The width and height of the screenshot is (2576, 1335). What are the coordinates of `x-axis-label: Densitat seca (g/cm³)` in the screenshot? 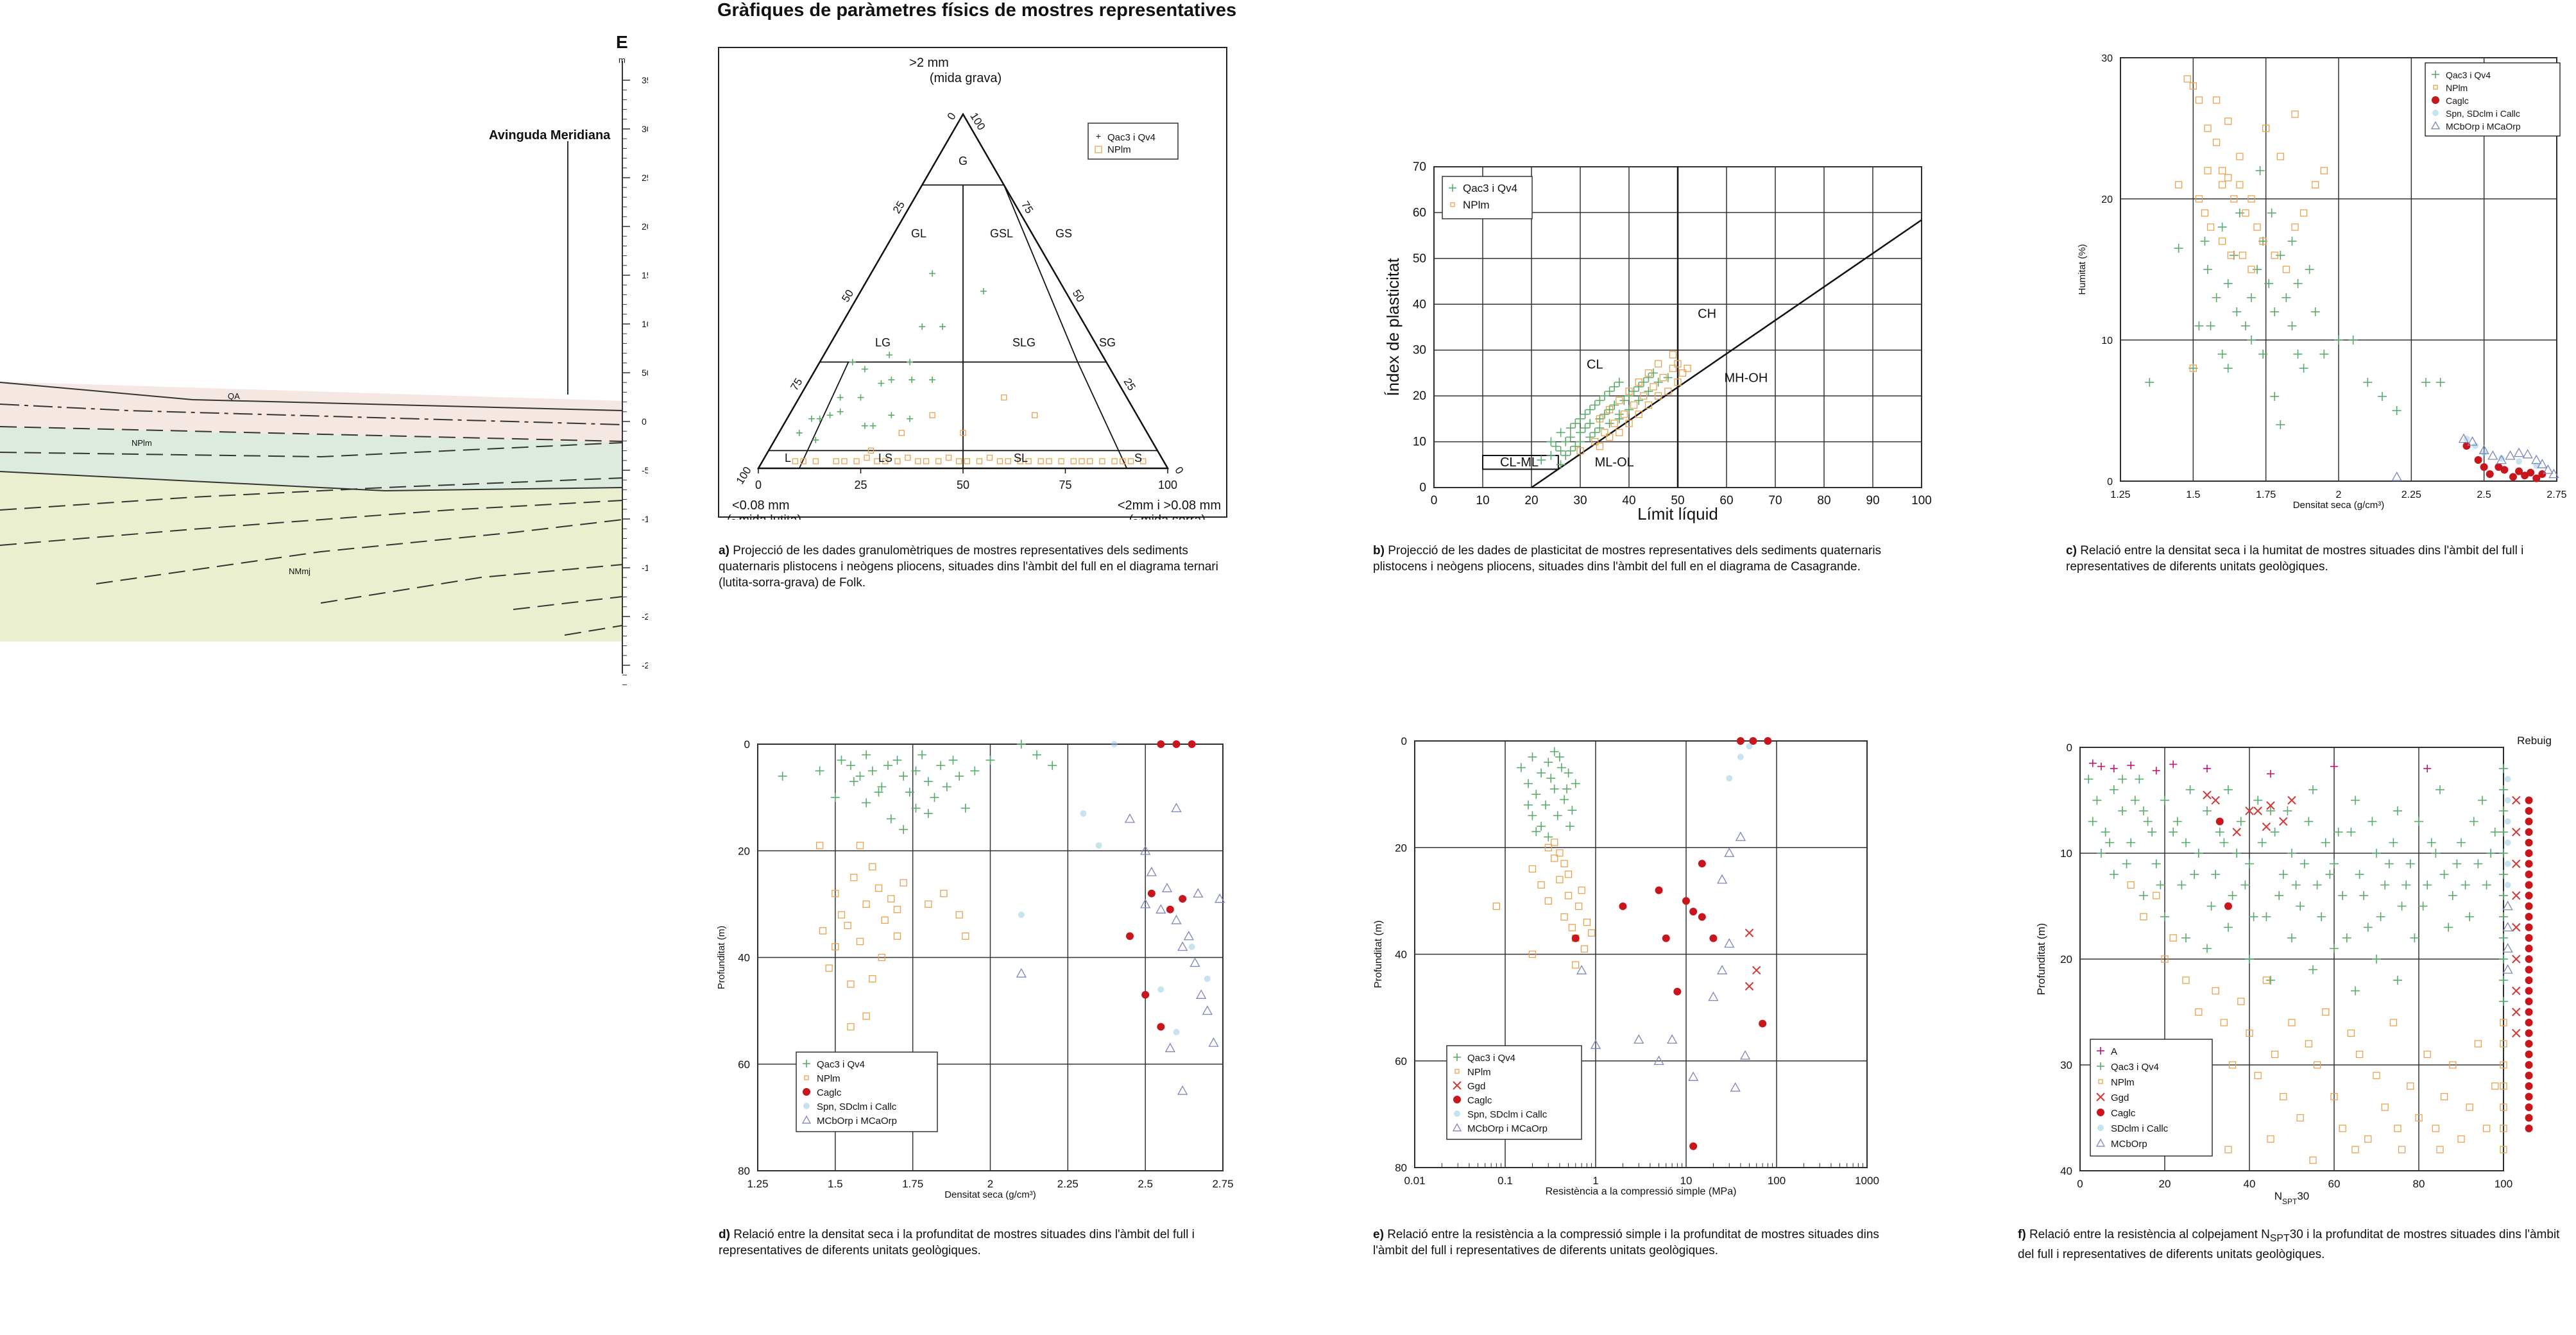 It's located at (2339, 505).